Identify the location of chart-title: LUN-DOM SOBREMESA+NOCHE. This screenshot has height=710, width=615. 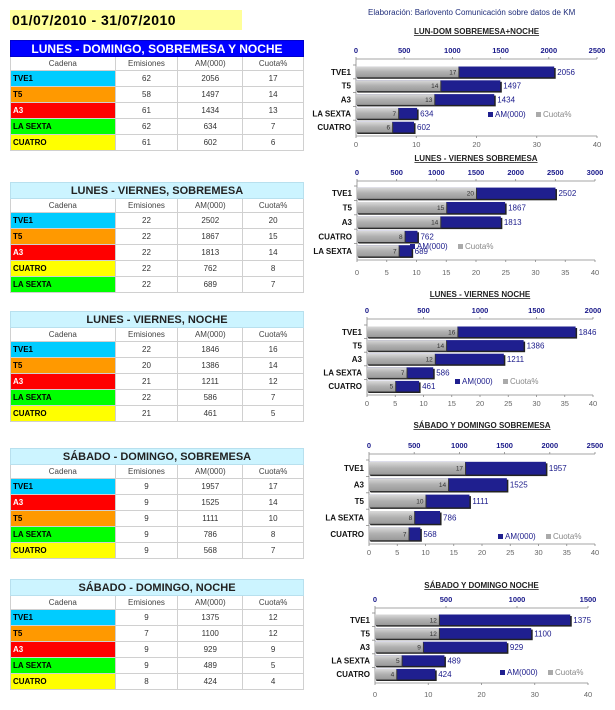
(477, 31).